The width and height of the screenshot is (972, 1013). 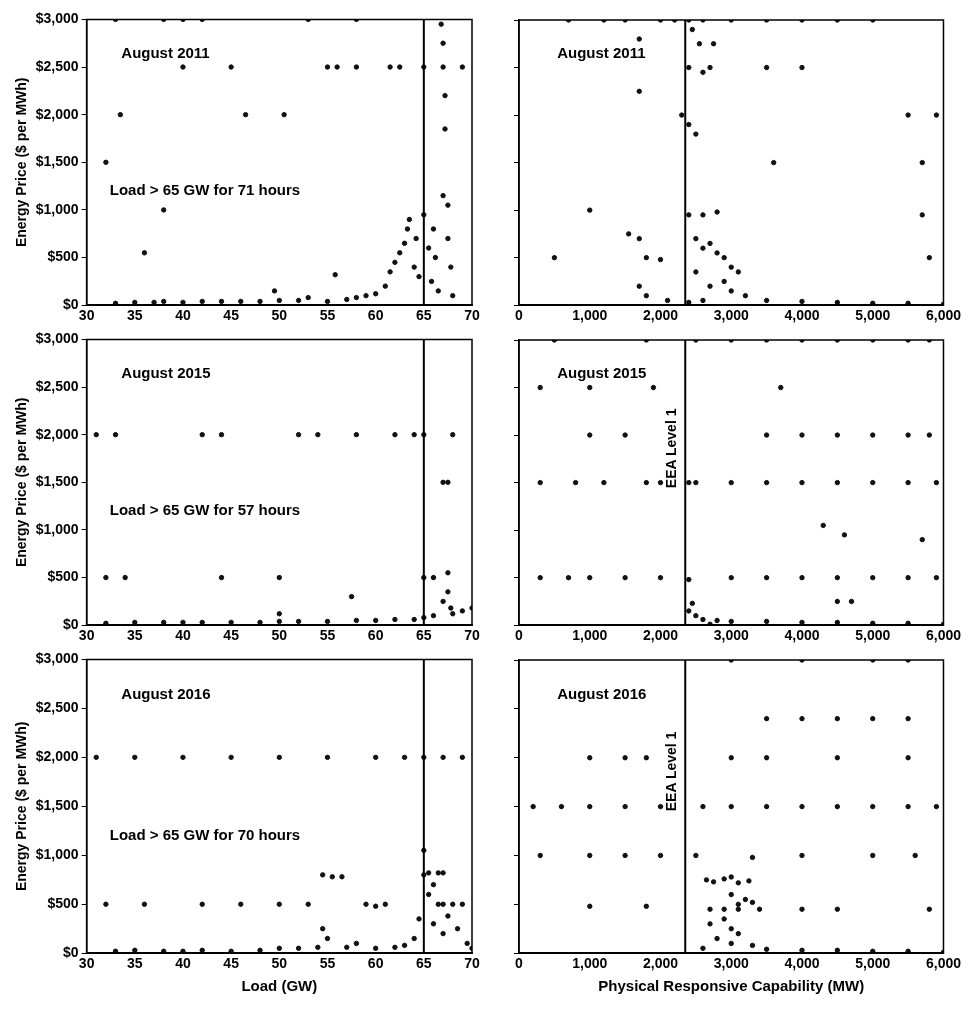 I want to click on annotation: Load > 65 GW for 71 hours, so click(x=205, y=190).